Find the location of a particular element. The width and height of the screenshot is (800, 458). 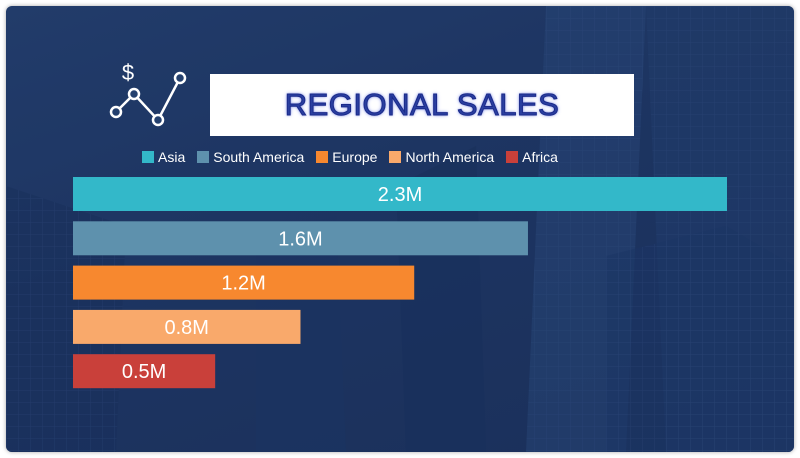

chart-title: REGIONAL SALES is located at coordinates (422, 105).